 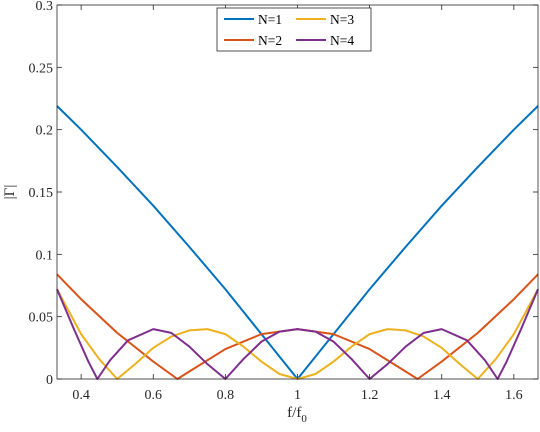 I want to click on legend-box, so click(x=294, y=29).